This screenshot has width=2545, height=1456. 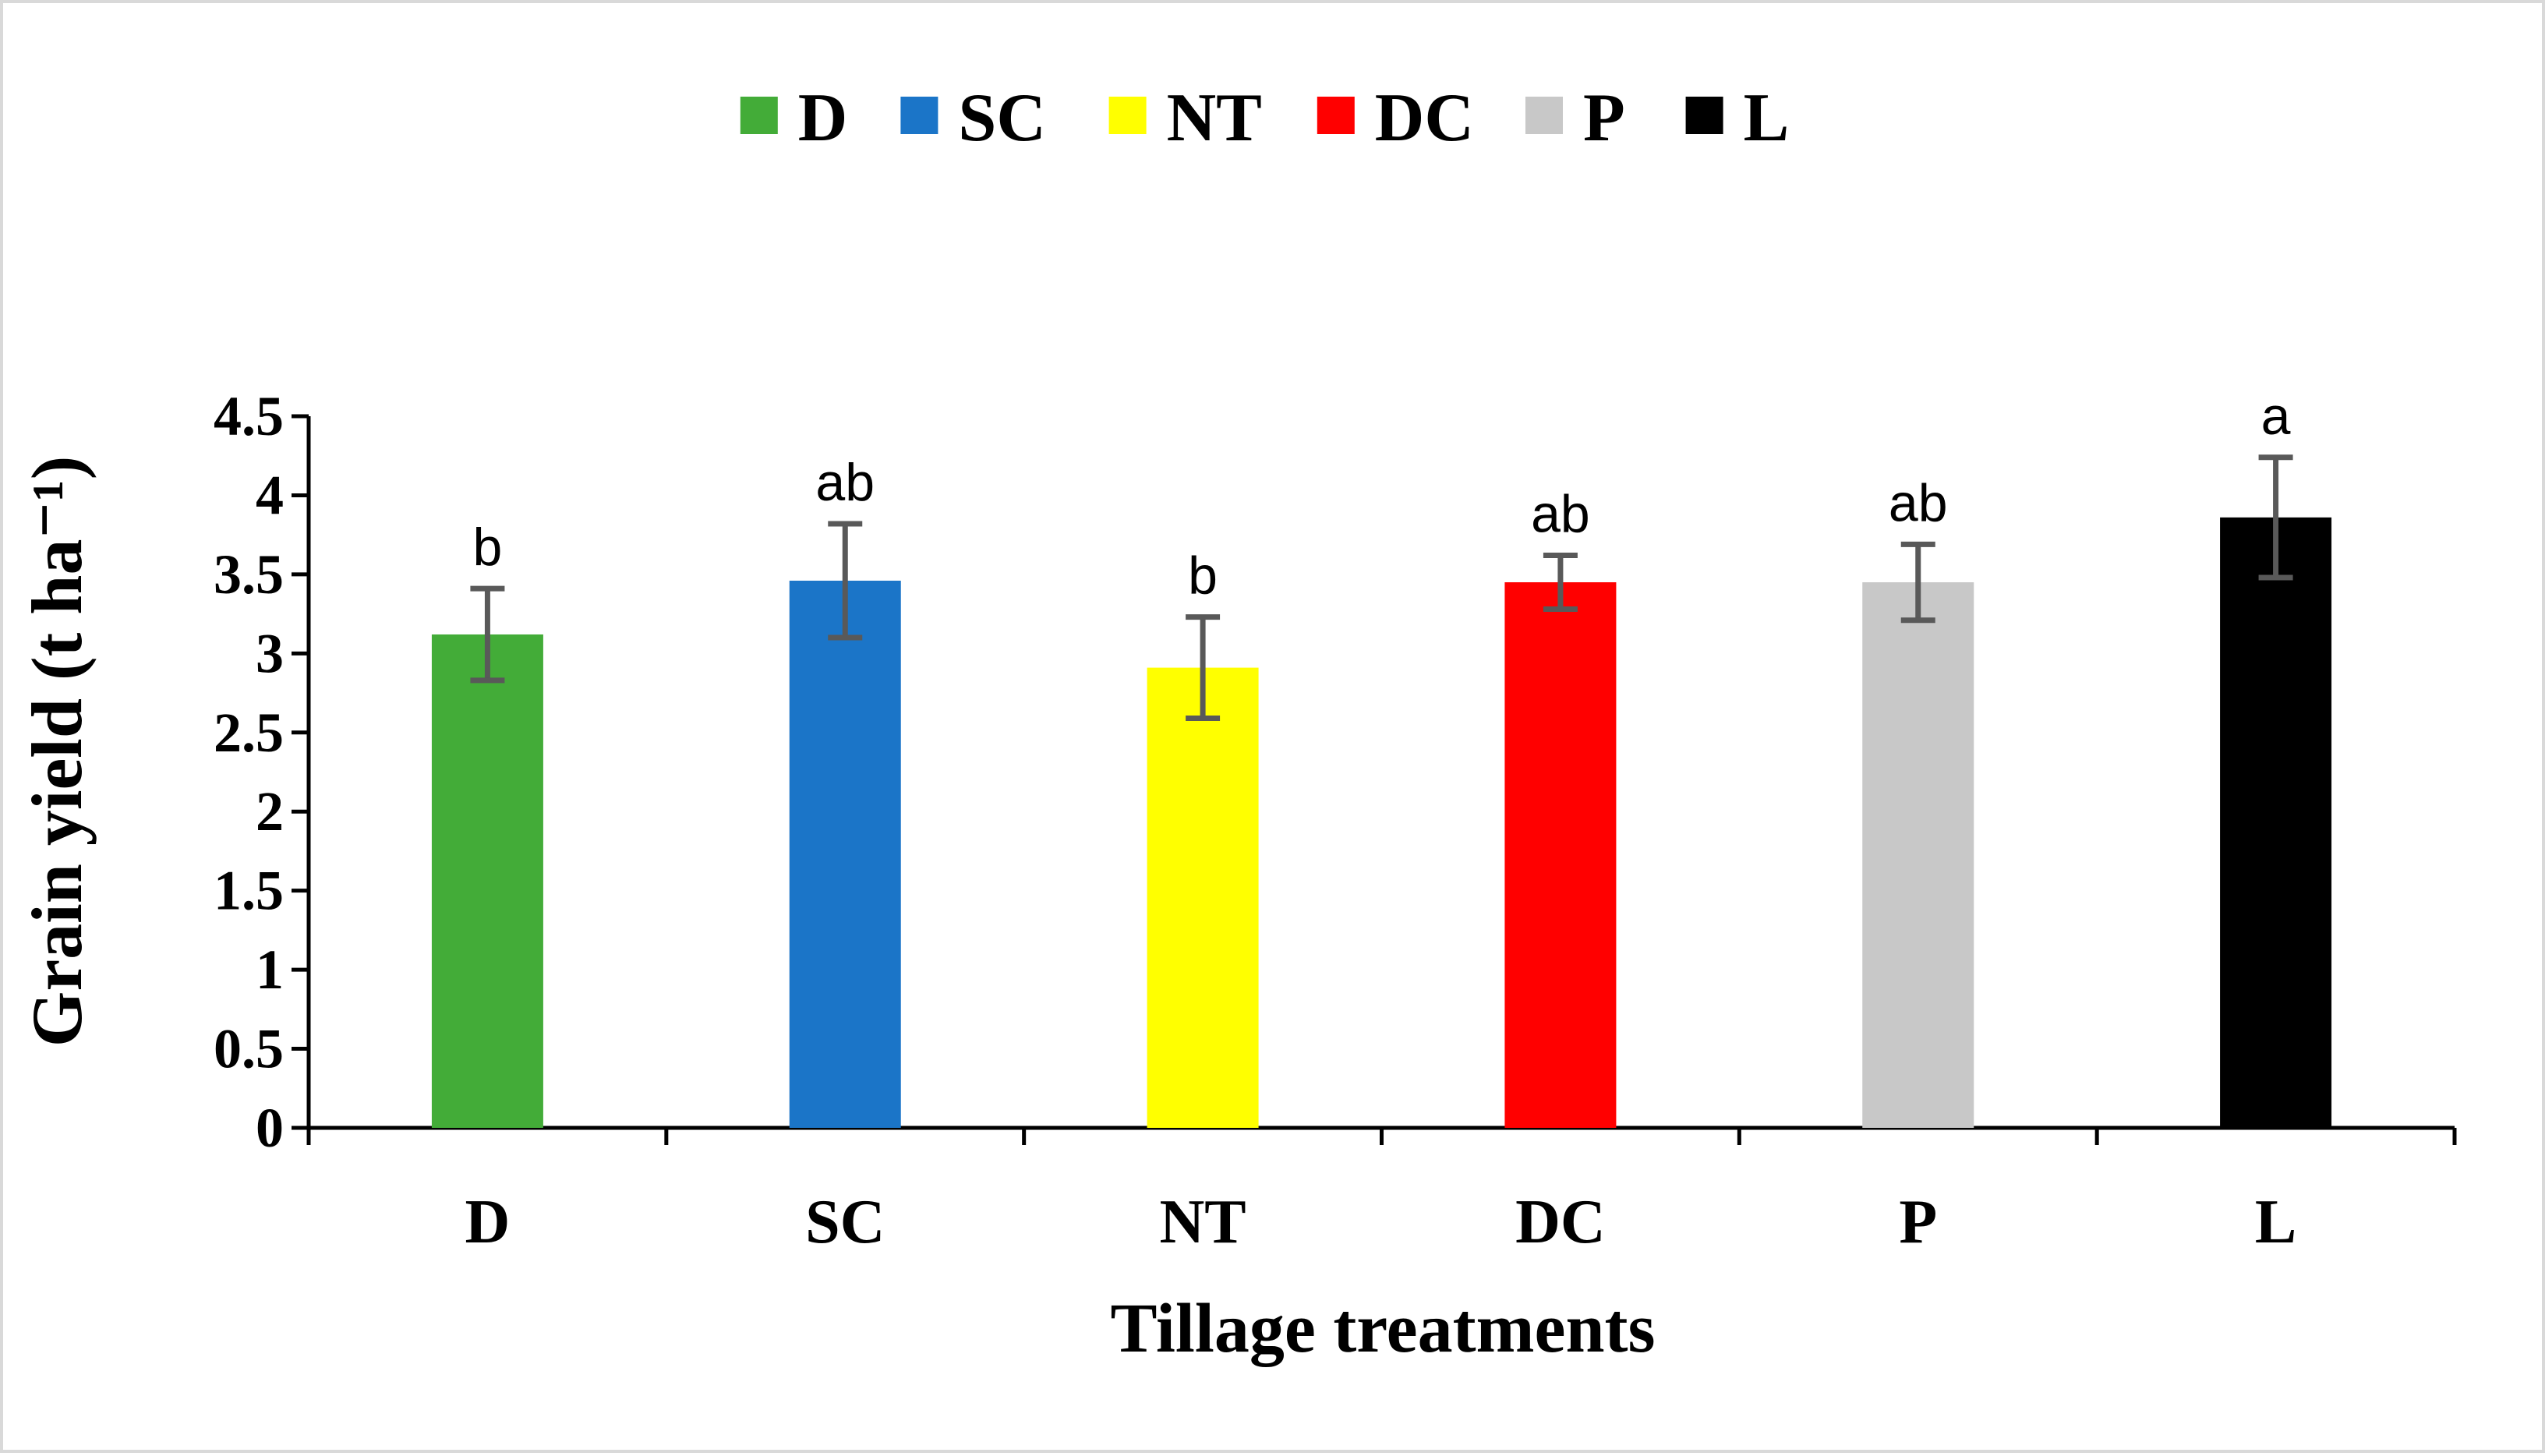 What do you see at coordinates (57, 752) in the screenshot?
I see `y-axis-title: Grain yield (t ha⁻¹)` at bounding box center [57, 752].